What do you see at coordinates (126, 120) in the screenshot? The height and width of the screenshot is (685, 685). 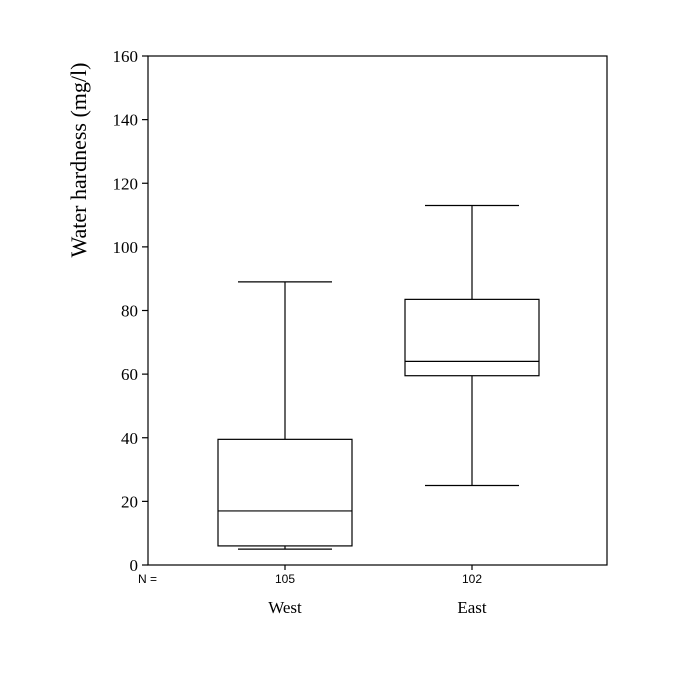 I see `y-tick-label-140: 140` at bounding box center [126, 120].